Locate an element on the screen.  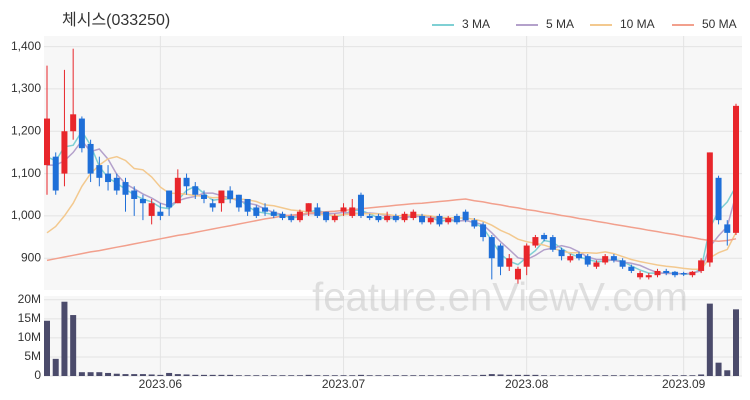
y-tick-label: 1,200 is located at coordinates (26, 130).